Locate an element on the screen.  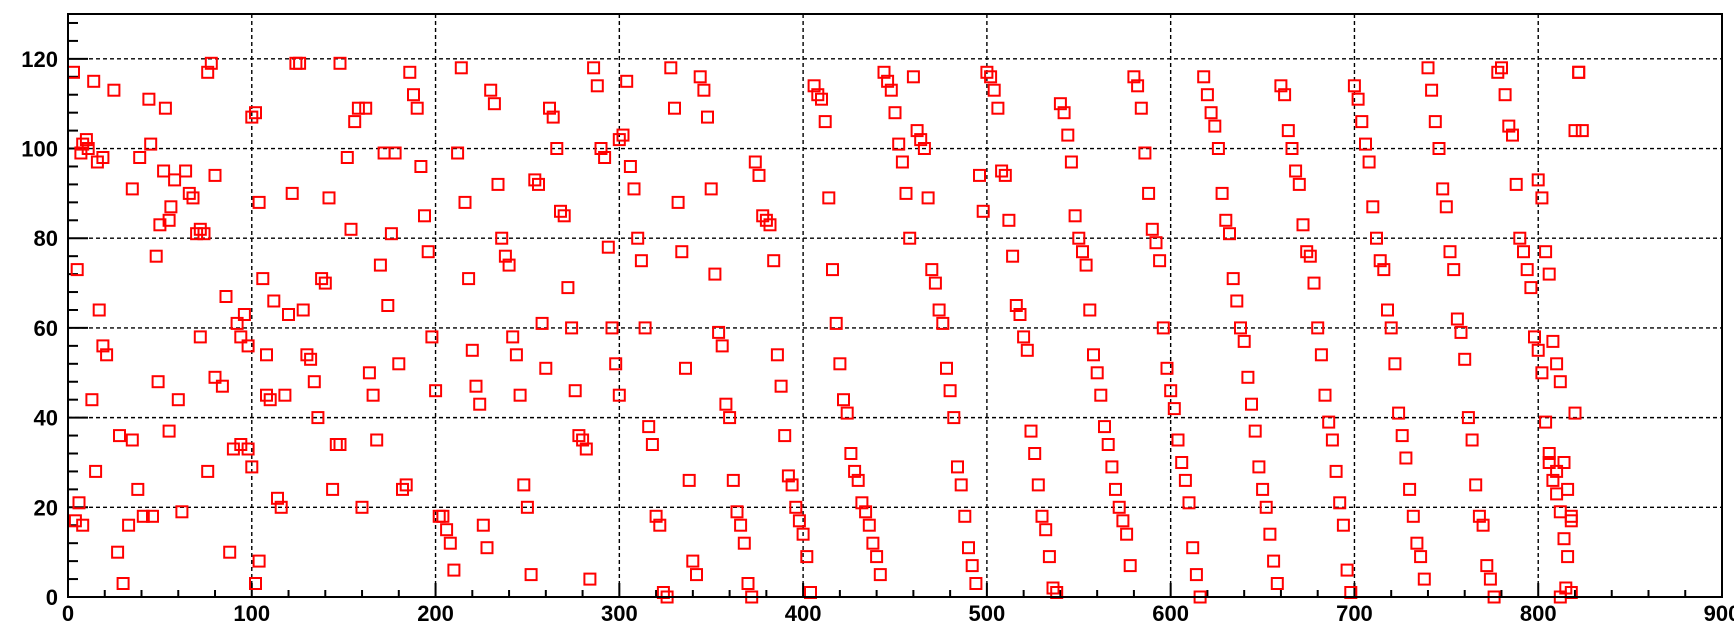
y-tick-label: 0 is located at coordinates (52, 597).